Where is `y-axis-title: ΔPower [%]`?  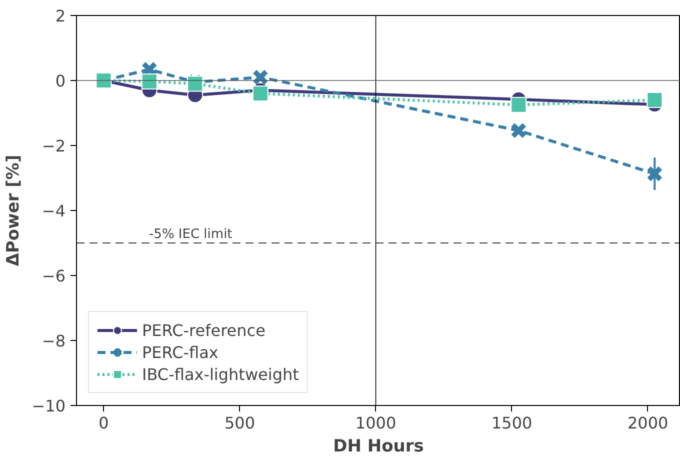 y-axis-title: ΔPower [%] is located at coordinates (14, 210).